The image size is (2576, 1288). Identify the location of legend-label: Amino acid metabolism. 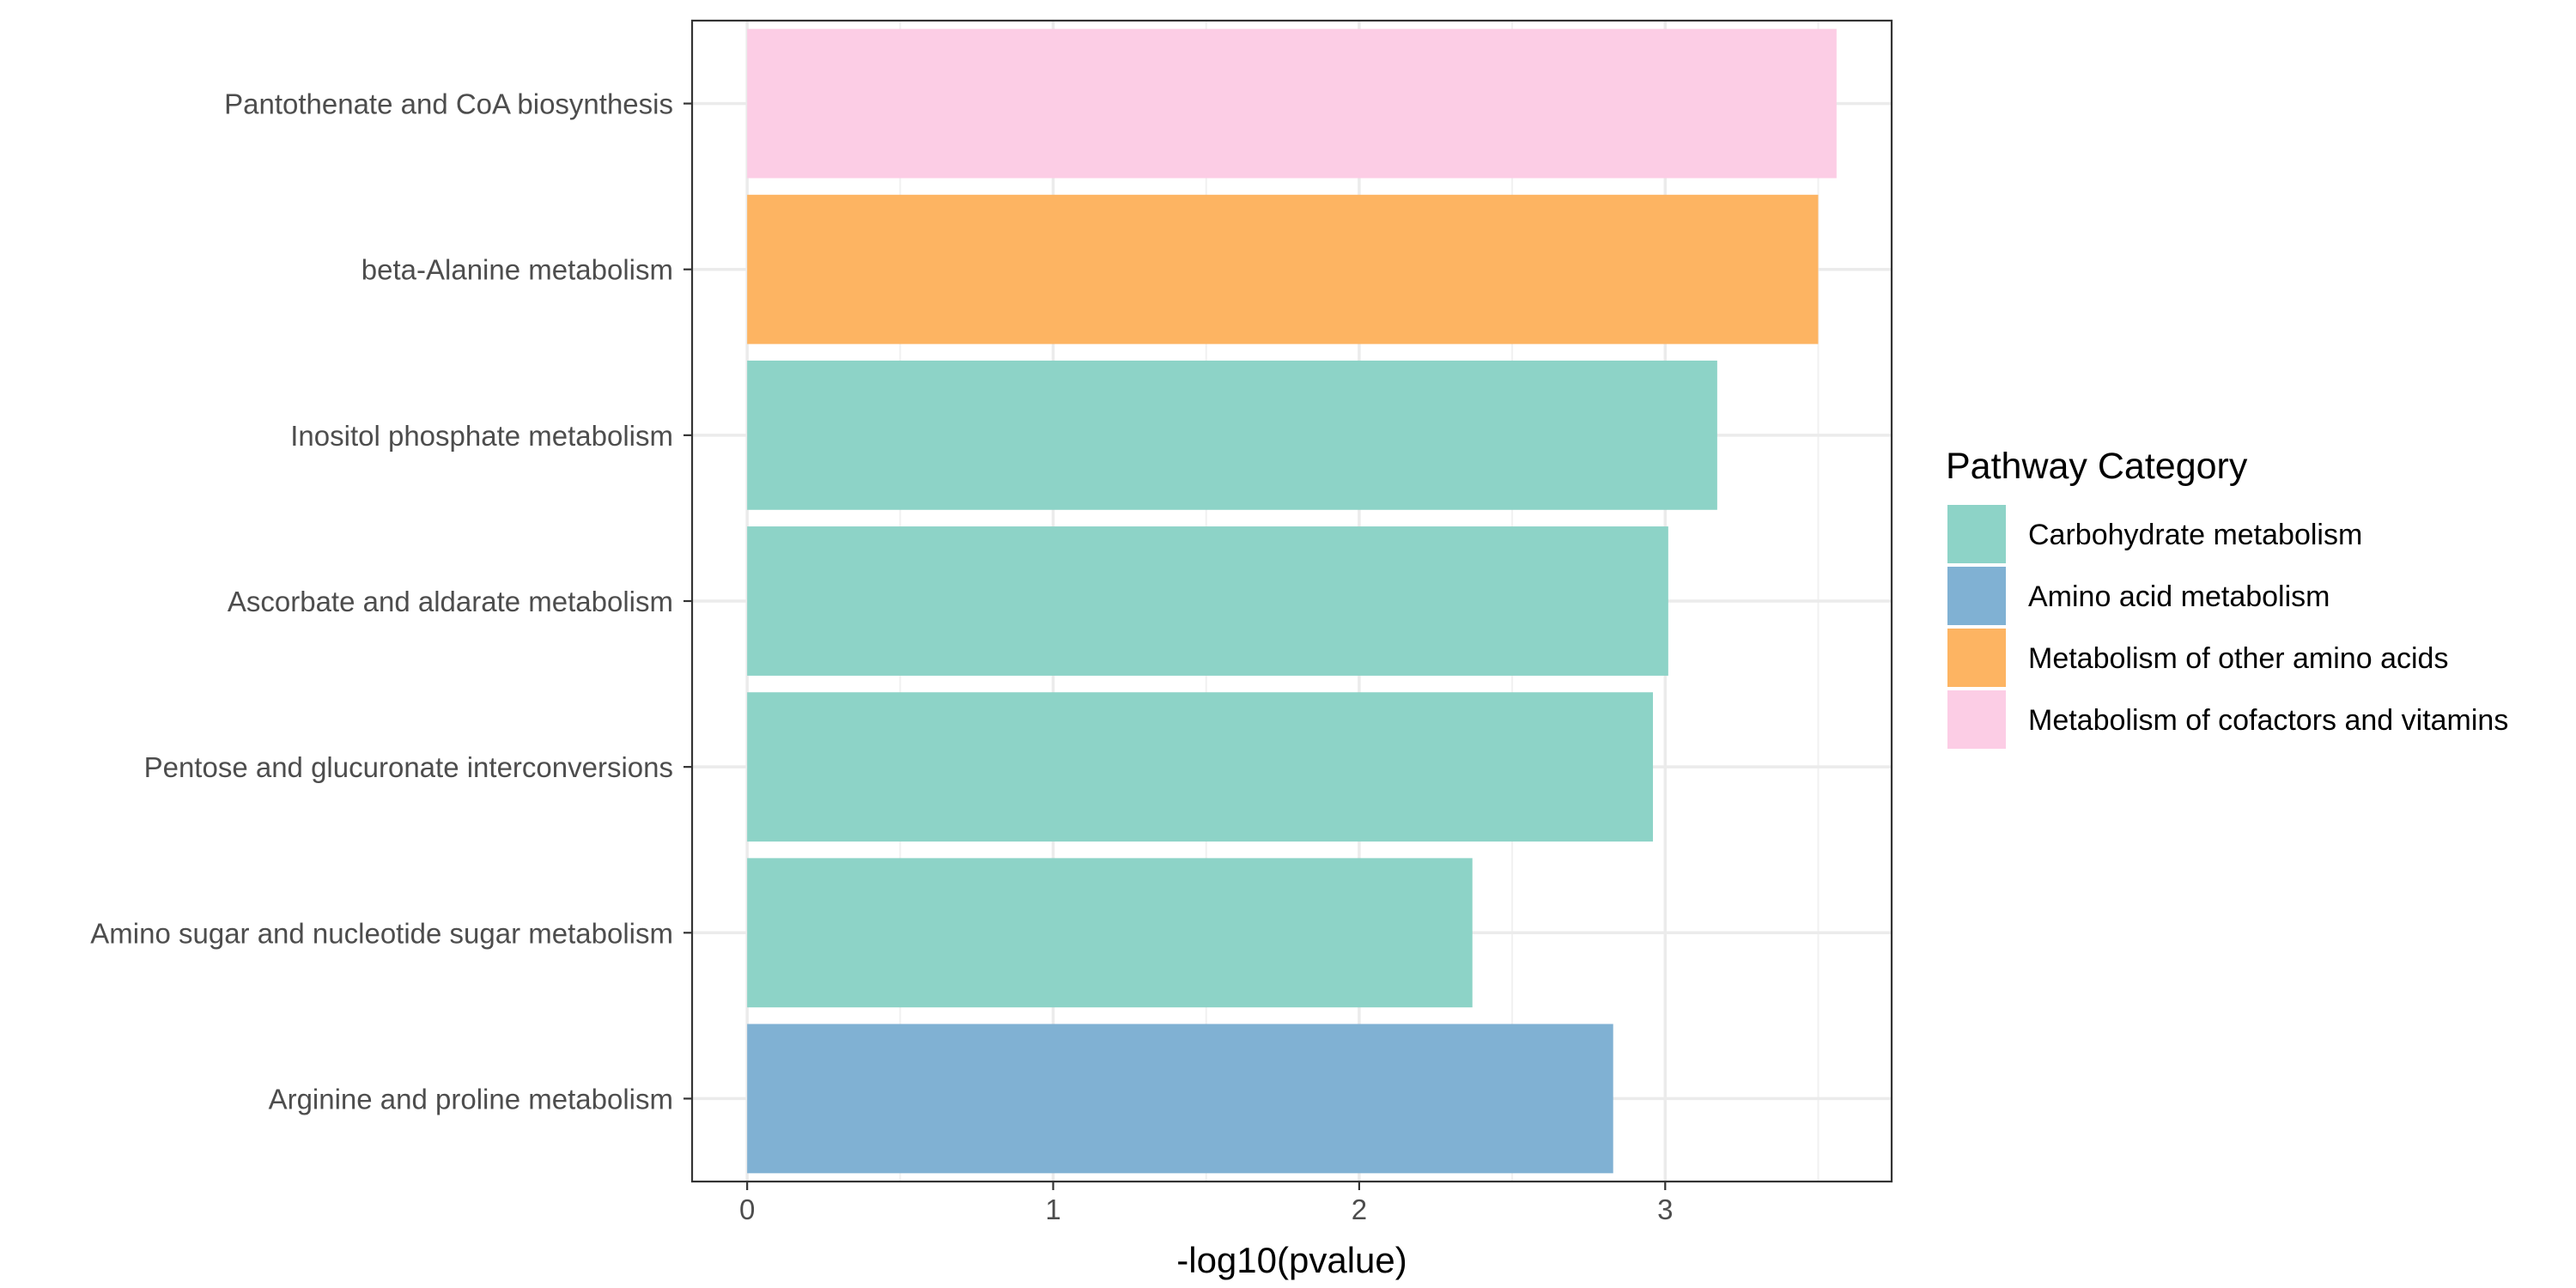
(2179, 596).